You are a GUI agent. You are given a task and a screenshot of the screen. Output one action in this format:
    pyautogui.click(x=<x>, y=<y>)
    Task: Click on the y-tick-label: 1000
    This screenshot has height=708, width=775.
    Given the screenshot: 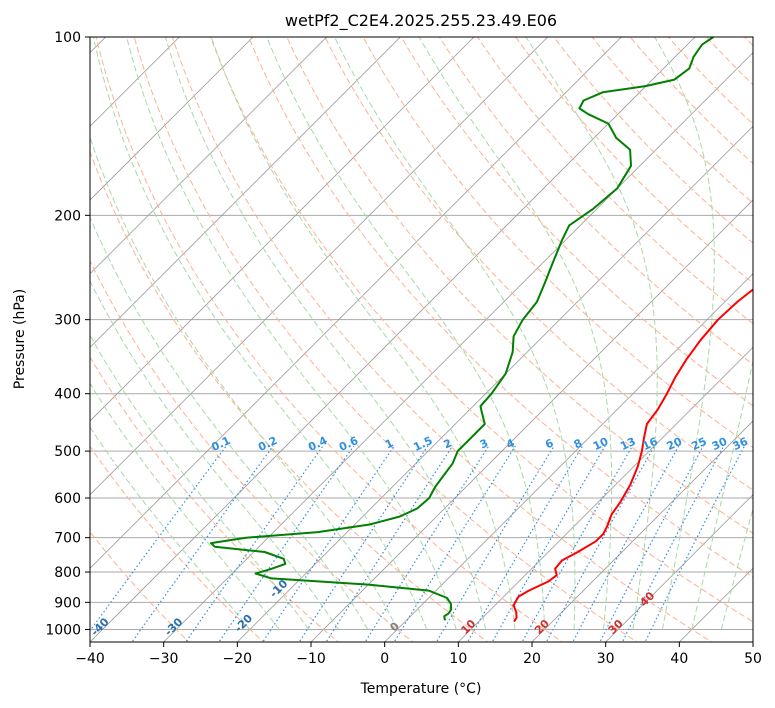 What is the action you would take?
    pyautogui.click(x=63, y=630)
    